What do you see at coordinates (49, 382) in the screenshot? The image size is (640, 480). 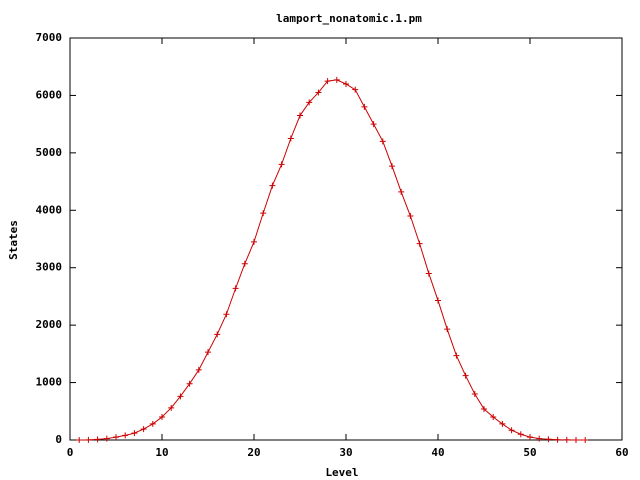 I see `y-tick-label: 1000` at bounding box center [49, 382].